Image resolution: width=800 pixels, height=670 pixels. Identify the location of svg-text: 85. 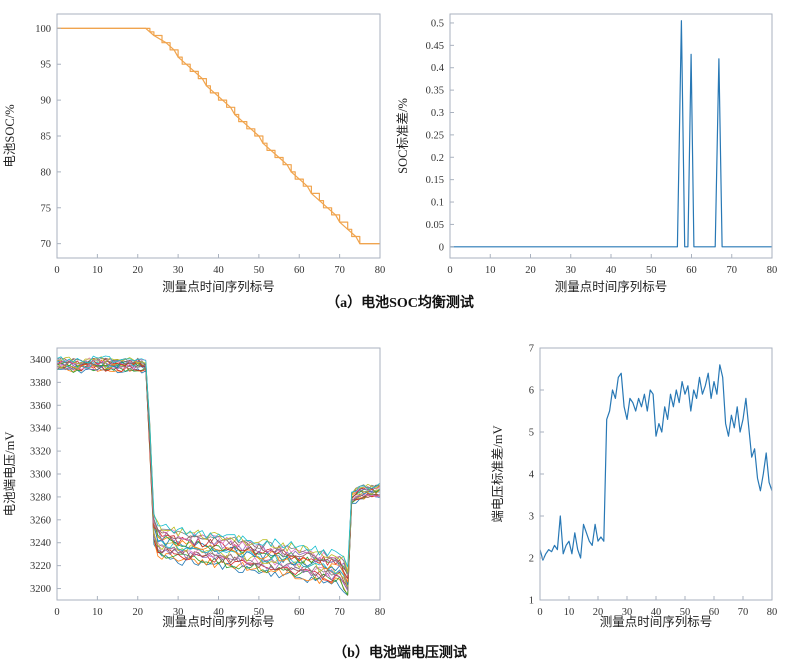
(46, 137).